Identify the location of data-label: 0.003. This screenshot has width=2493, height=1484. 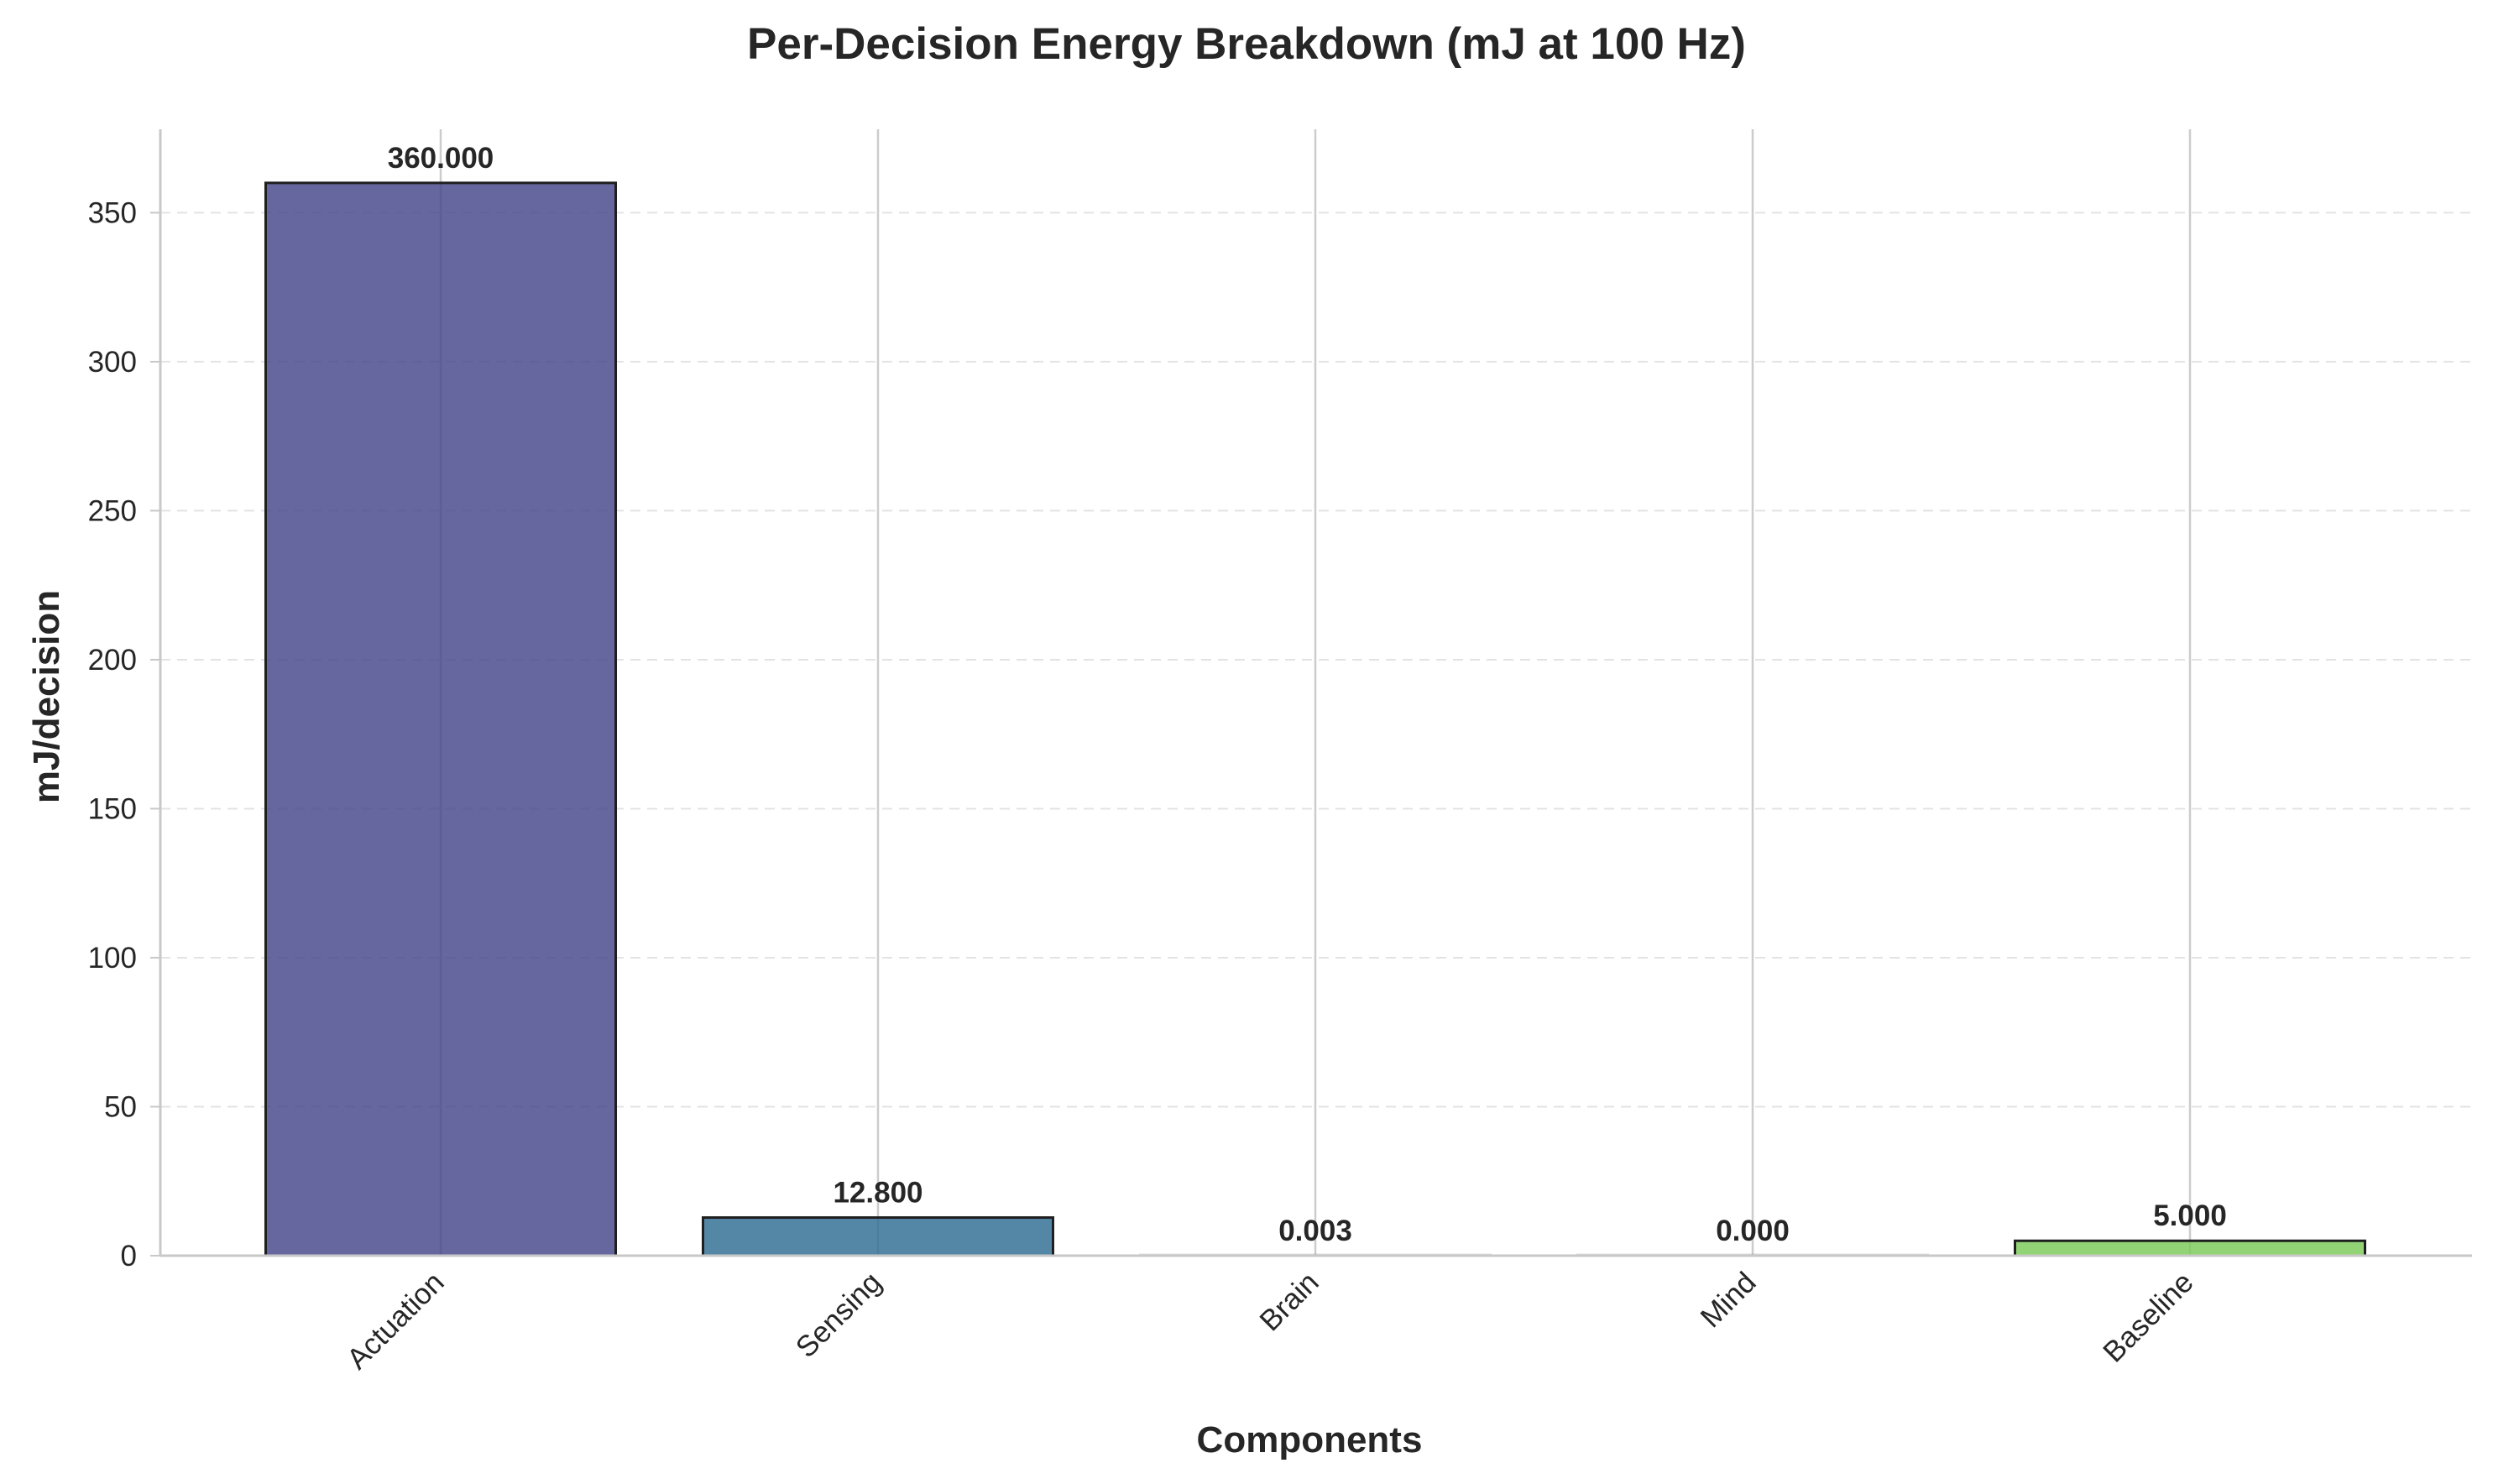
(1315, 1231).